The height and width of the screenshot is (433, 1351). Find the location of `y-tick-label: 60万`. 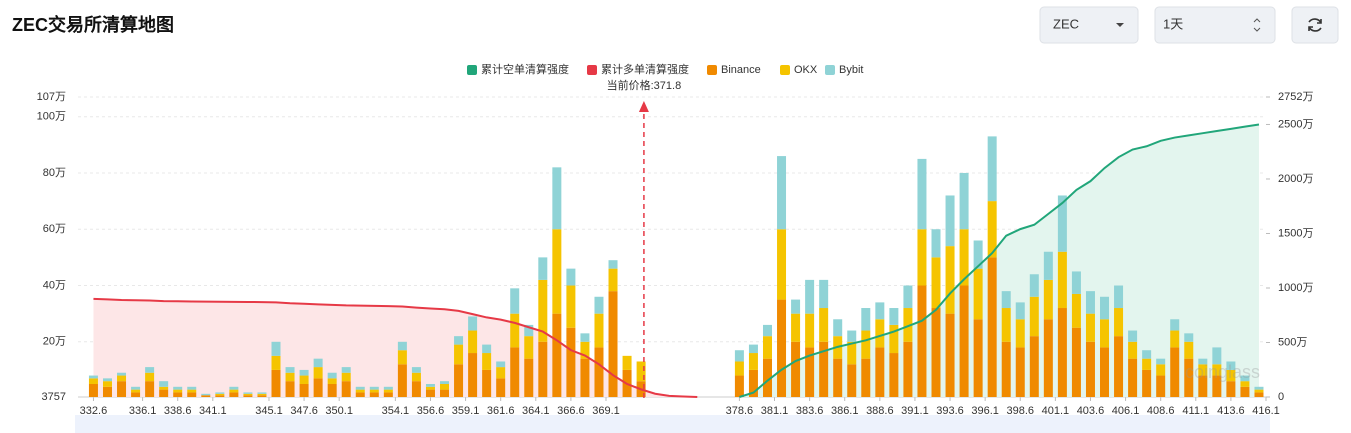

y-tick-label: 60万 is located at coordinates (54, 229).